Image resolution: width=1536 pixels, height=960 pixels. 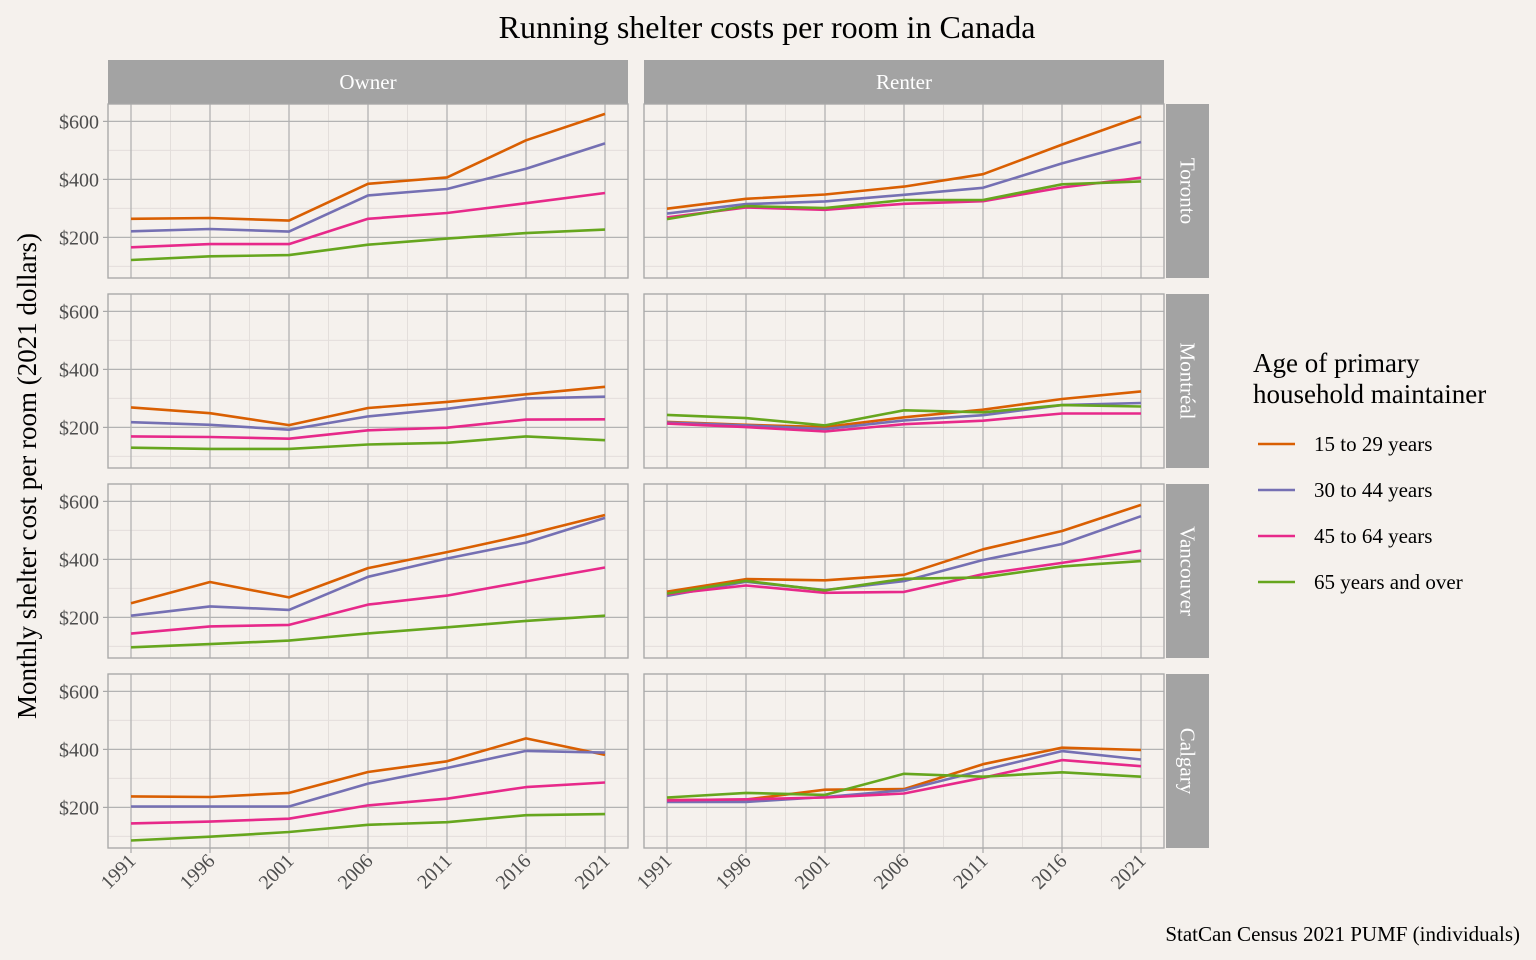 What do you see at coordinates (1050, 872) in the screenshot?
I see `x-tick-label: 2016` at bounding box center [1050, 872].